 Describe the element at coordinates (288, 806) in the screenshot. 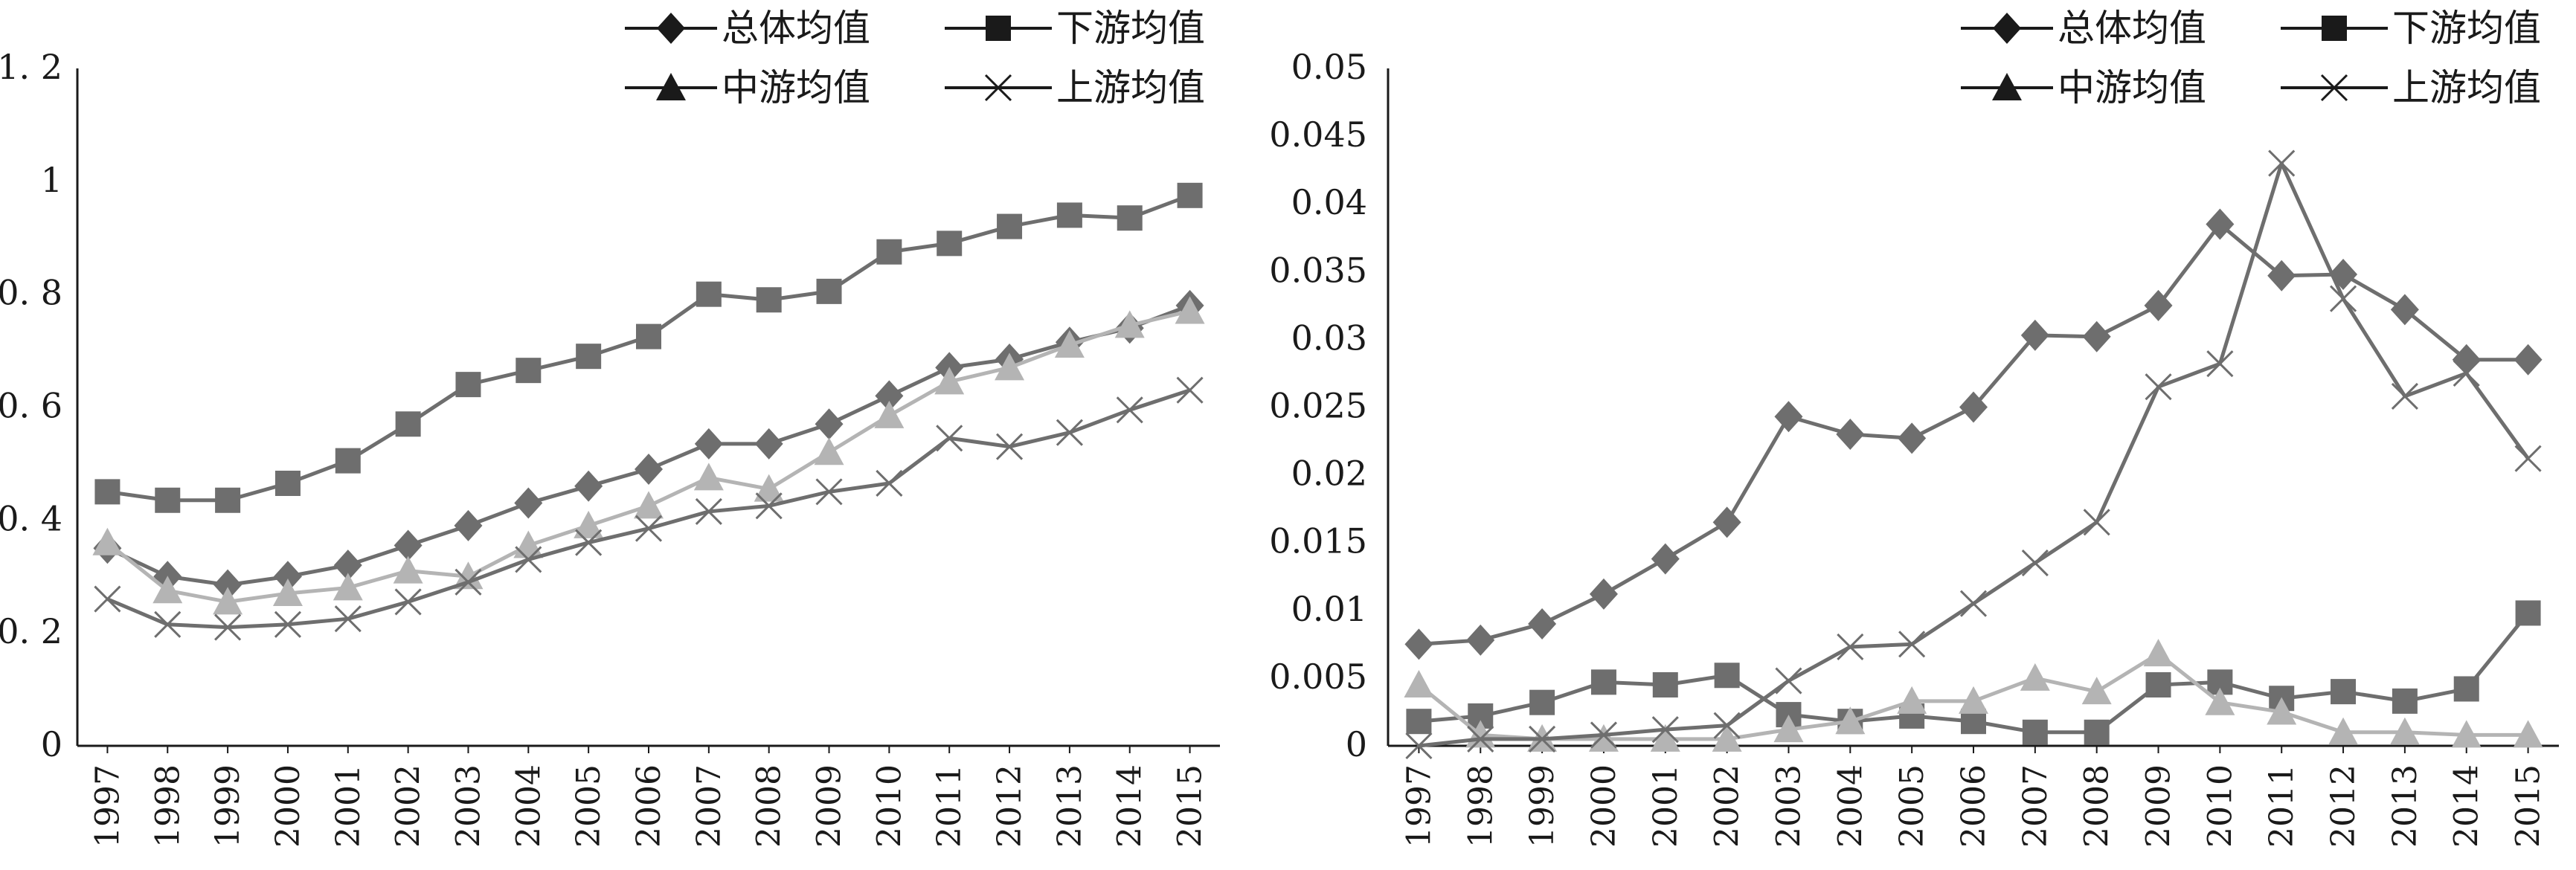

I see `x-tick-label: 2000` at that location.